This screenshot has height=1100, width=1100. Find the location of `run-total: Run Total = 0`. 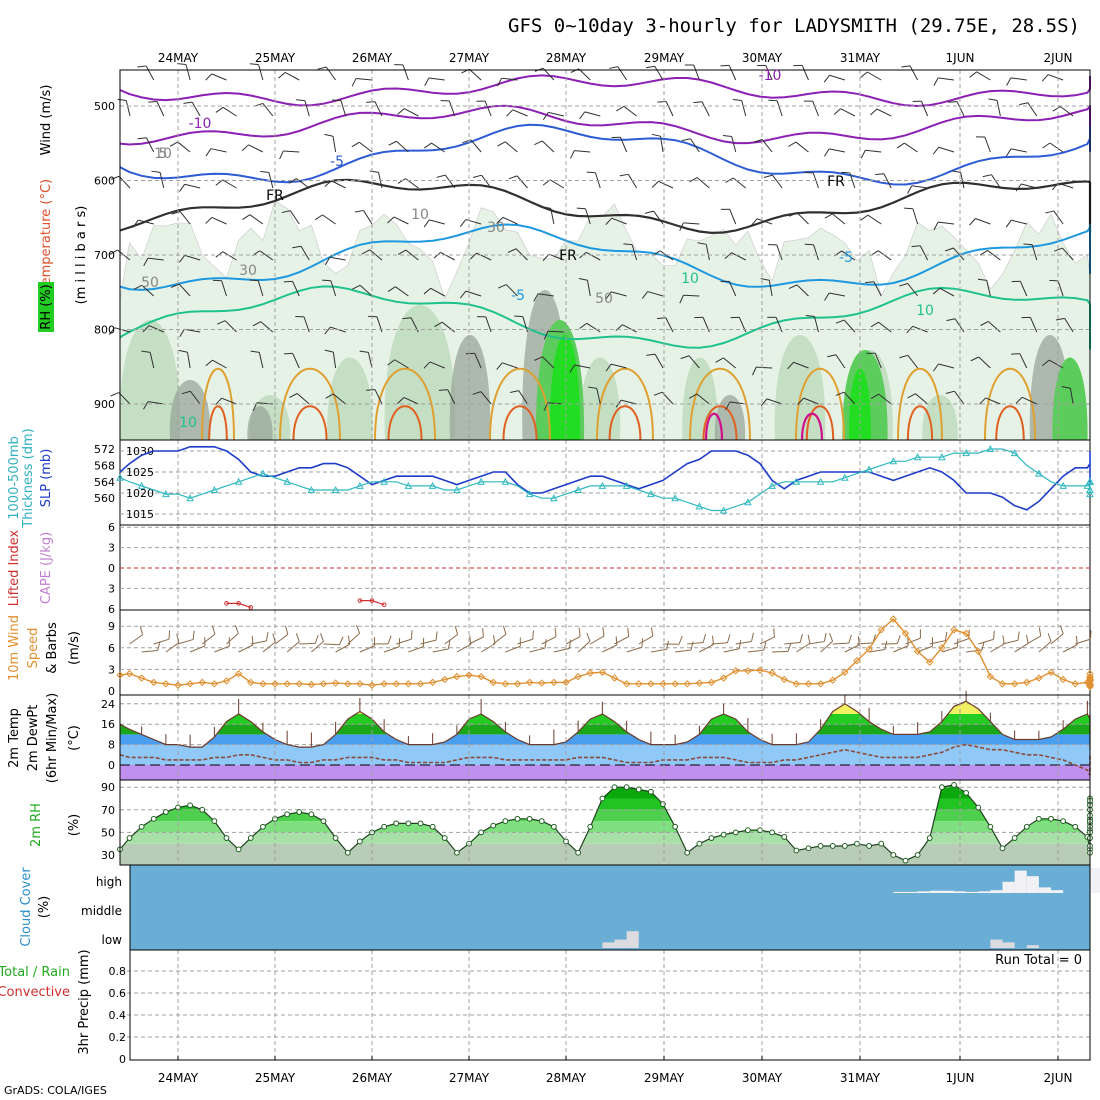

run-total: Run Total = 0 is located at coordinates (1038, 960).